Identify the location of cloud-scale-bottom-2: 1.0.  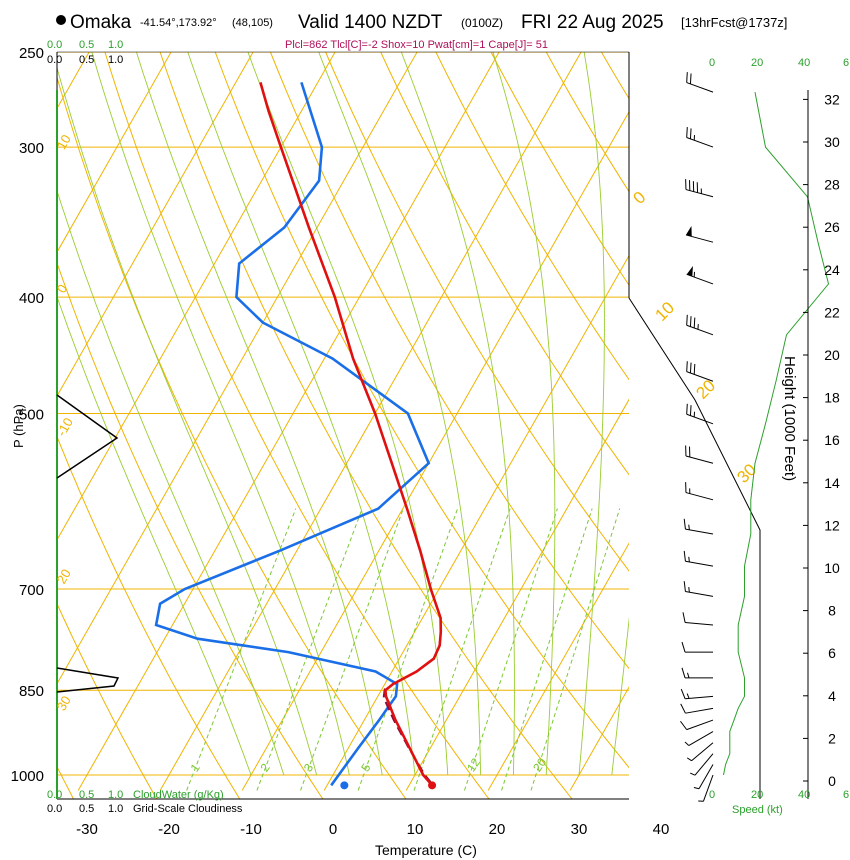
(115, 809).